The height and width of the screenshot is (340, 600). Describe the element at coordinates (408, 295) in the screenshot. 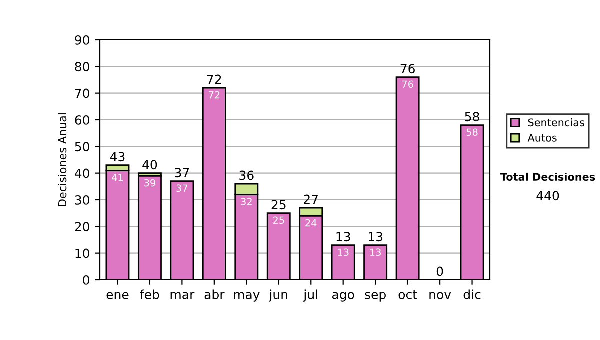

I see `x-tick-label: oct` at that location.